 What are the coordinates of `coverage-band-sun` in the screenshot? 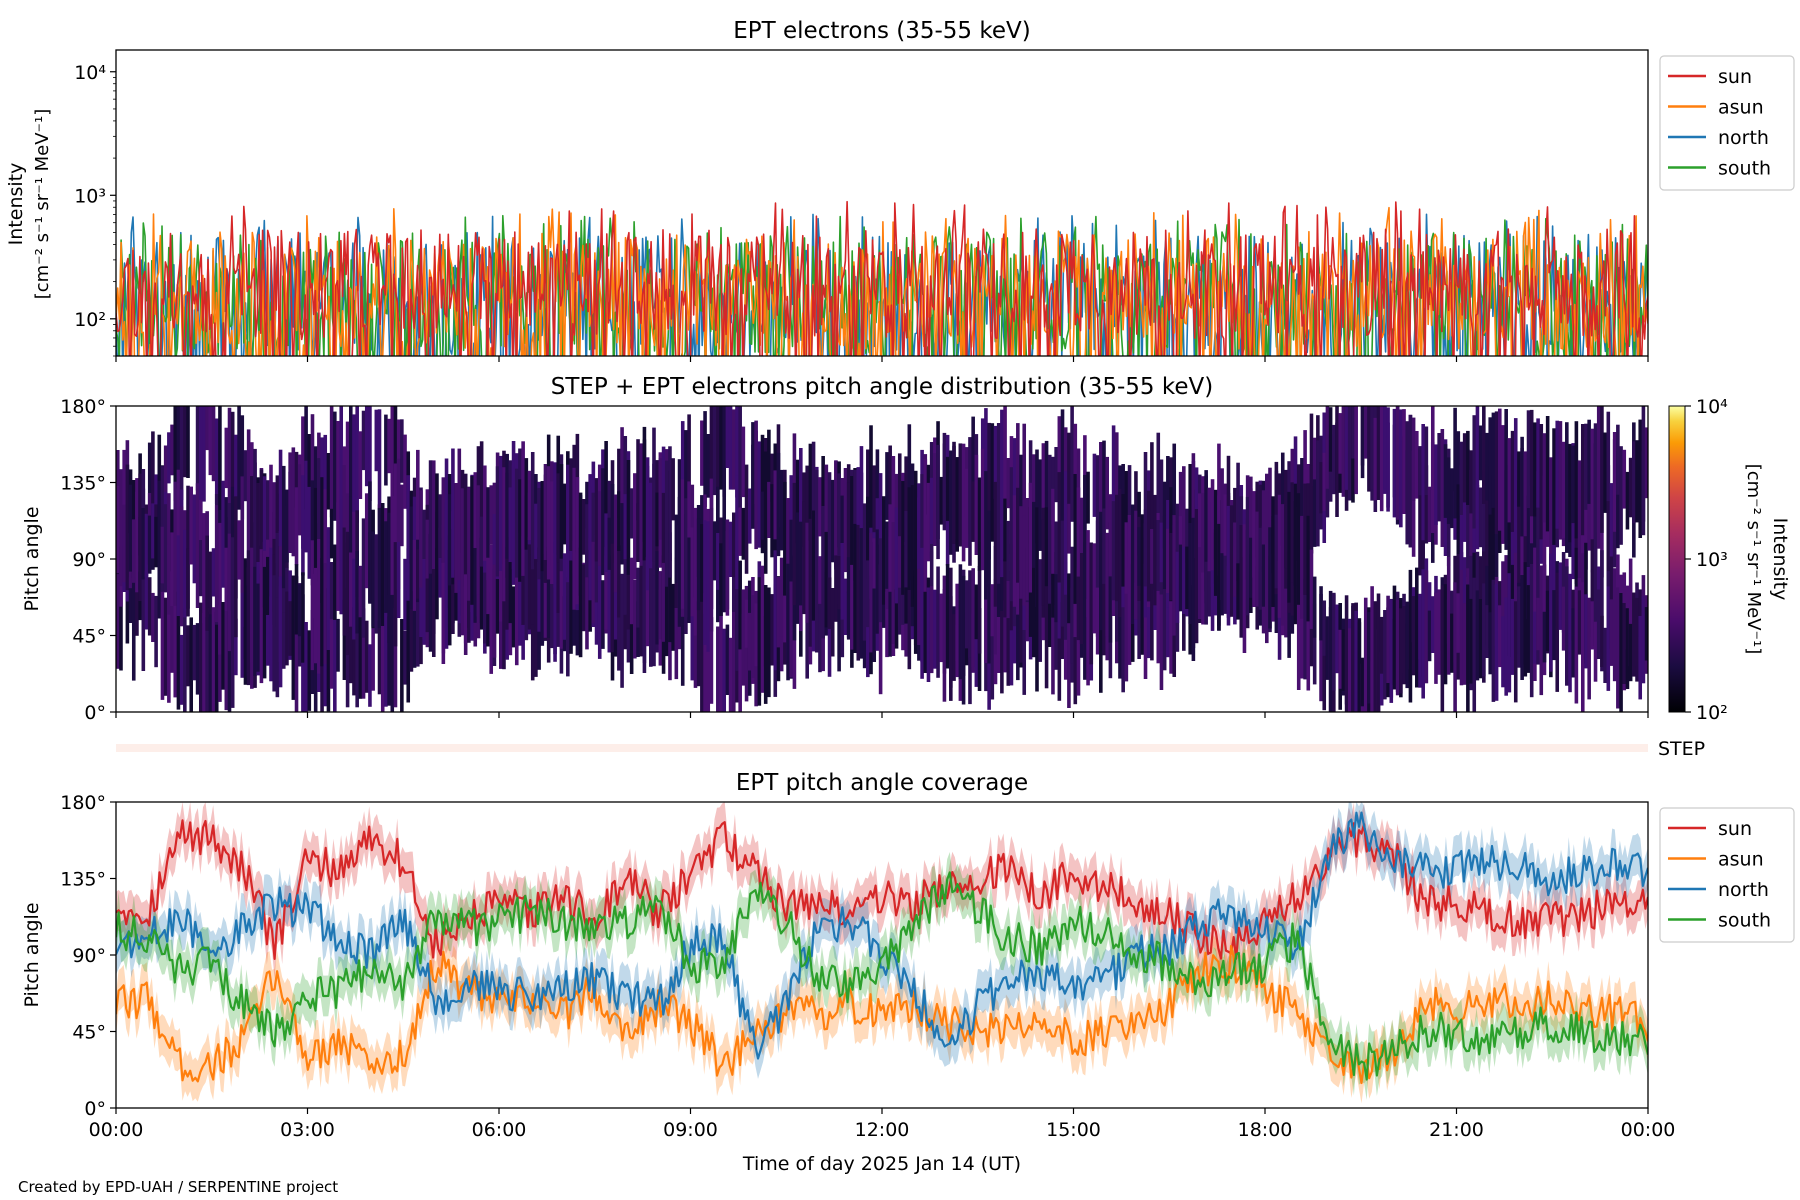 It's located at (882, 891).